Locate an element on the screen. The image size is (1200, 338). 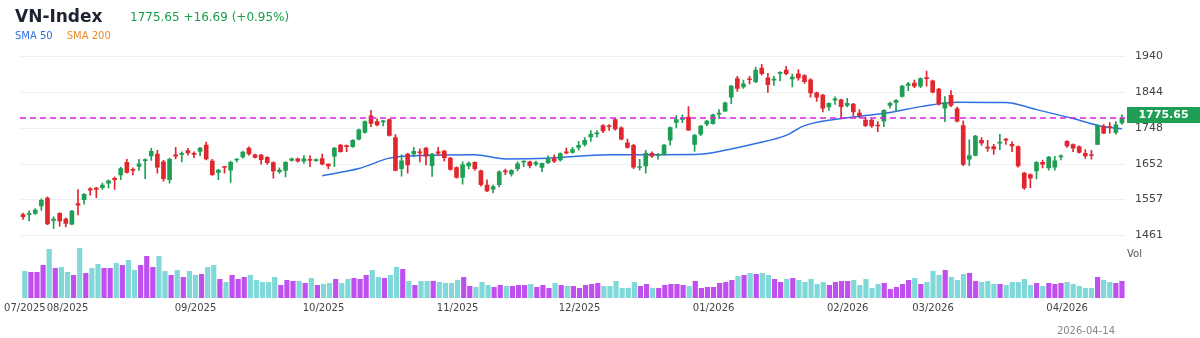
text: SMA 50 is located at coordinates (34, 35).